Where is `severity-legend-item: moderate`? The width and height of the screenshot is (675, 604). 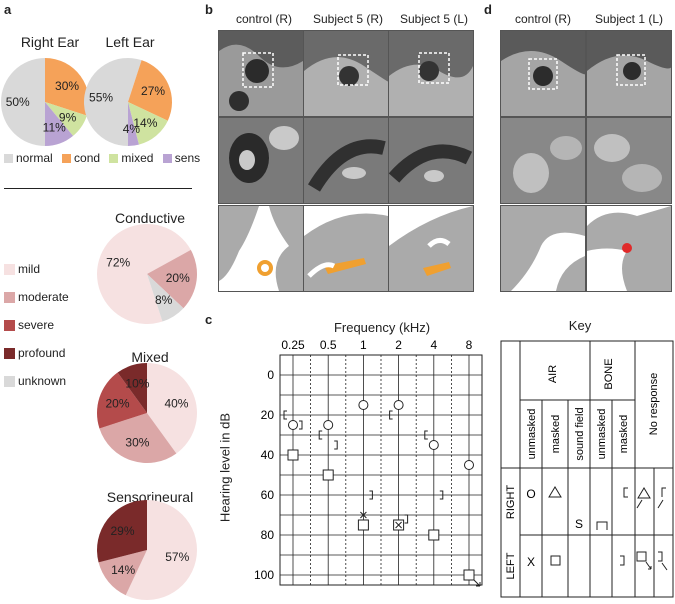 severity-legend-item: moderate is located at coordinates (49, 304).